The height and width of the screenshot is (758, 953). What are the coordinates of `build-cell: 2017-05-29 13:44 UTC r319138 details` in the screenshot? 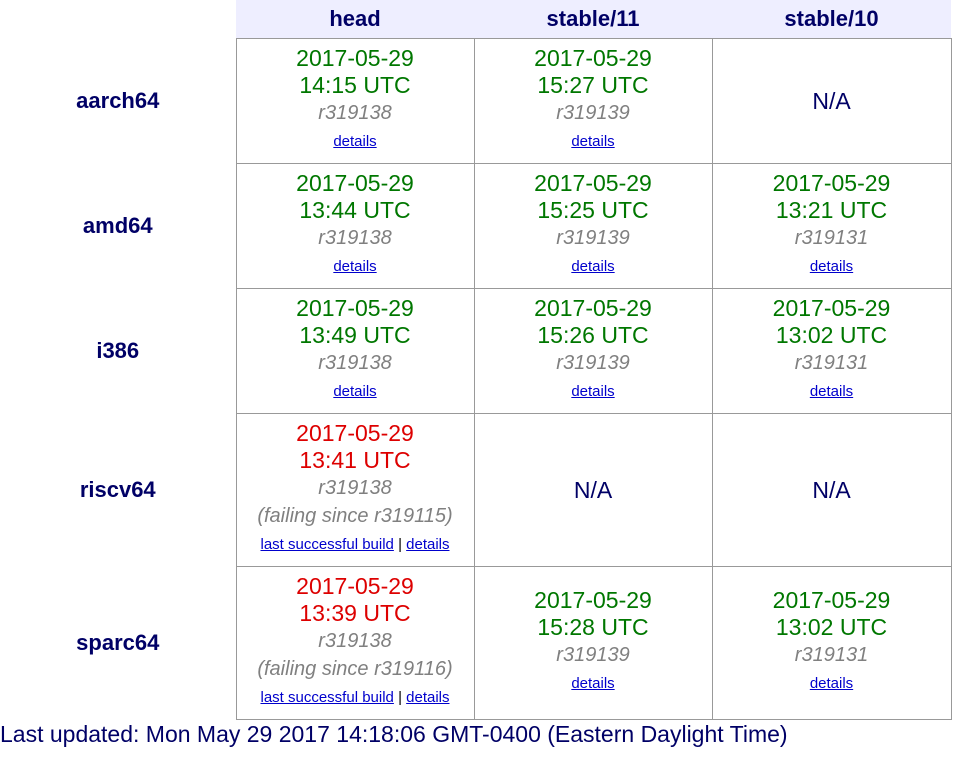 It's located at (355, 226).